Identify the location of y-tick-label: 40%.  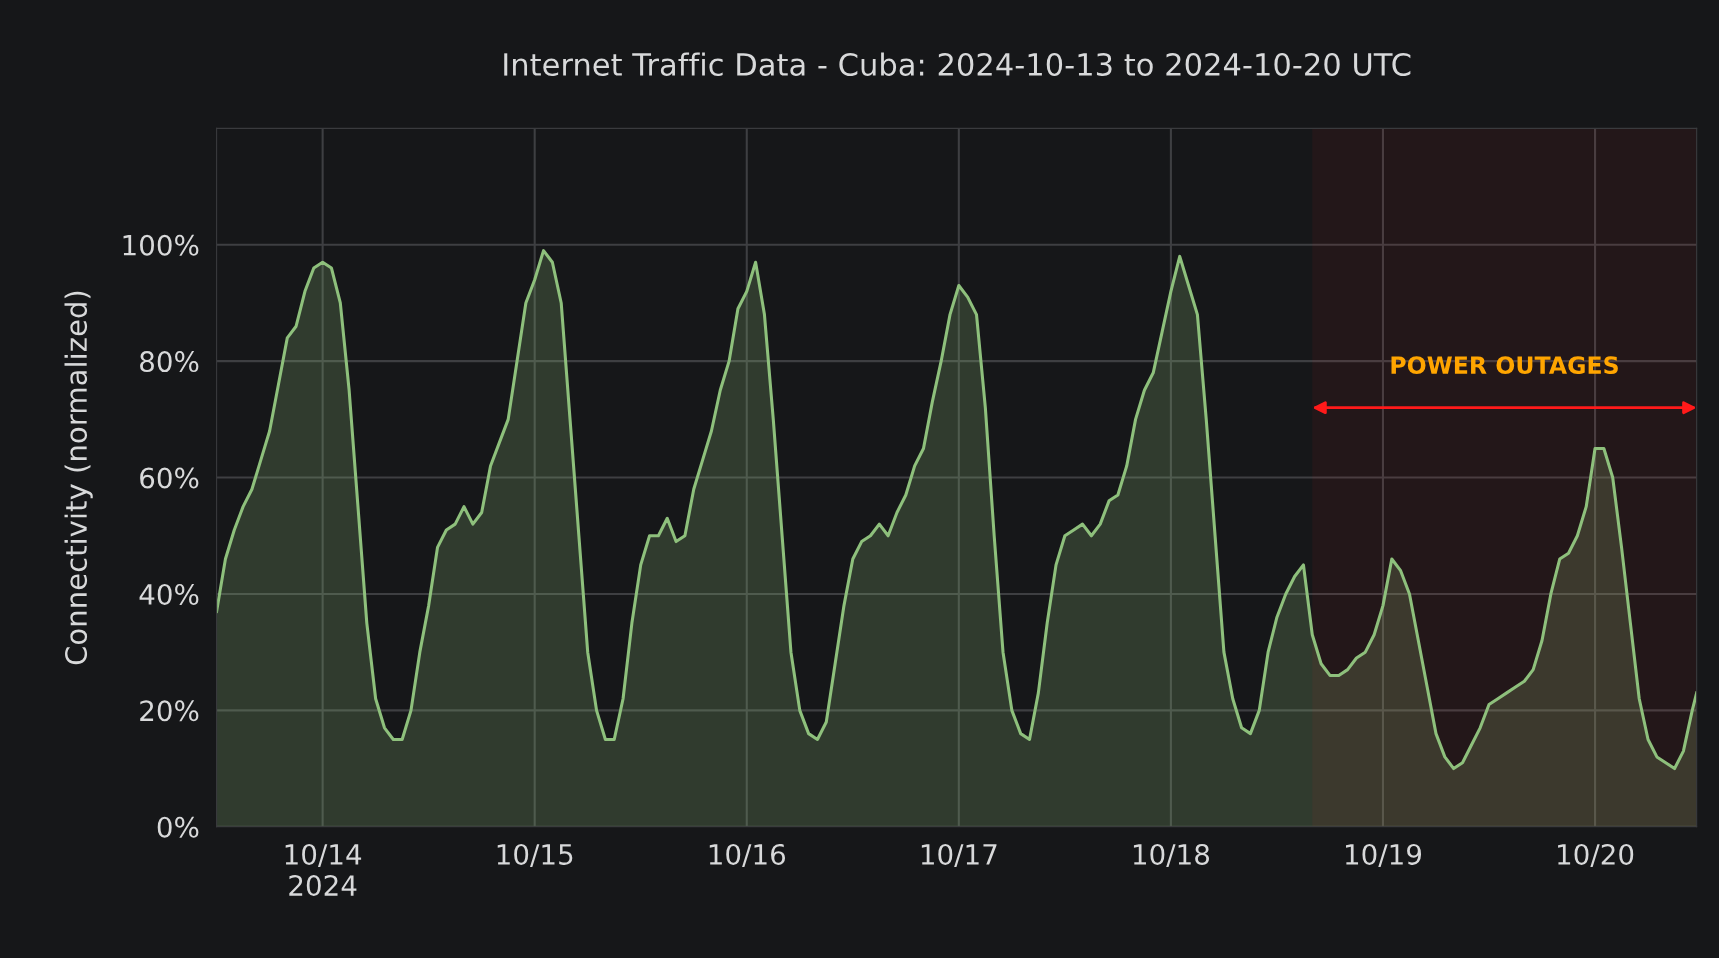
(169, 594).